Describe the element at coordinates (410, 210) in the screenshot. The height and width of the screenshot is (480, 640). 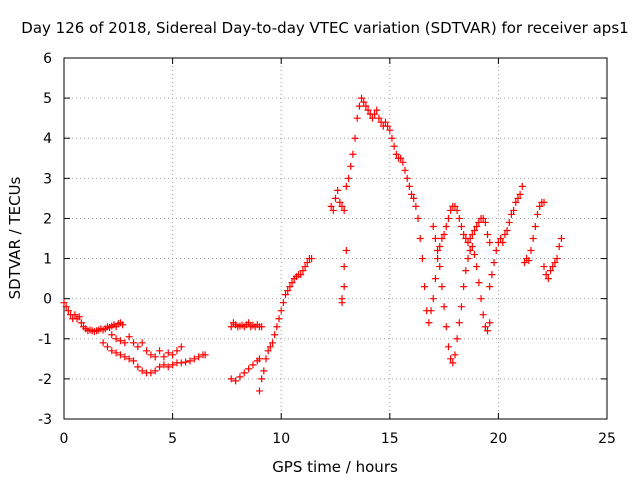
I see `series-seg7` at that location.